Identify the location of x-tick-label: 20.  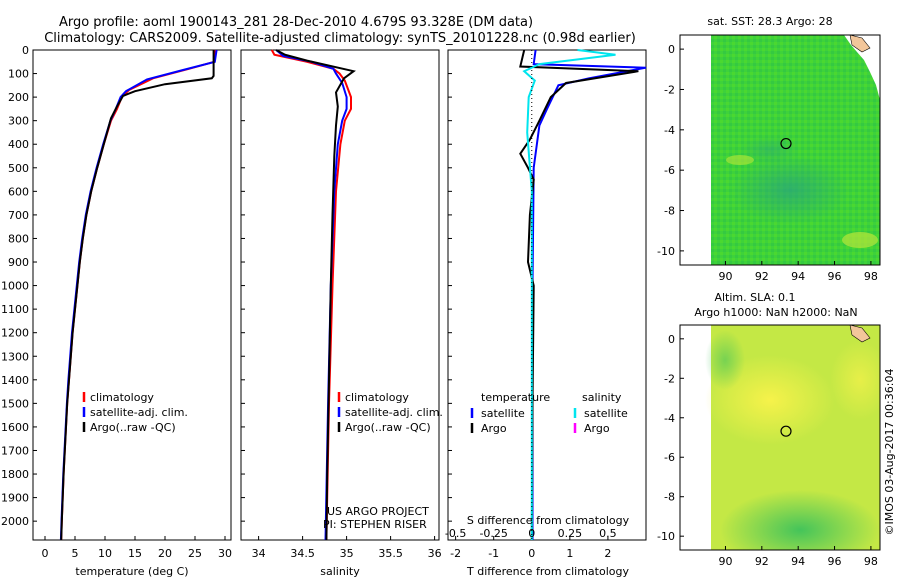
(165, 553).